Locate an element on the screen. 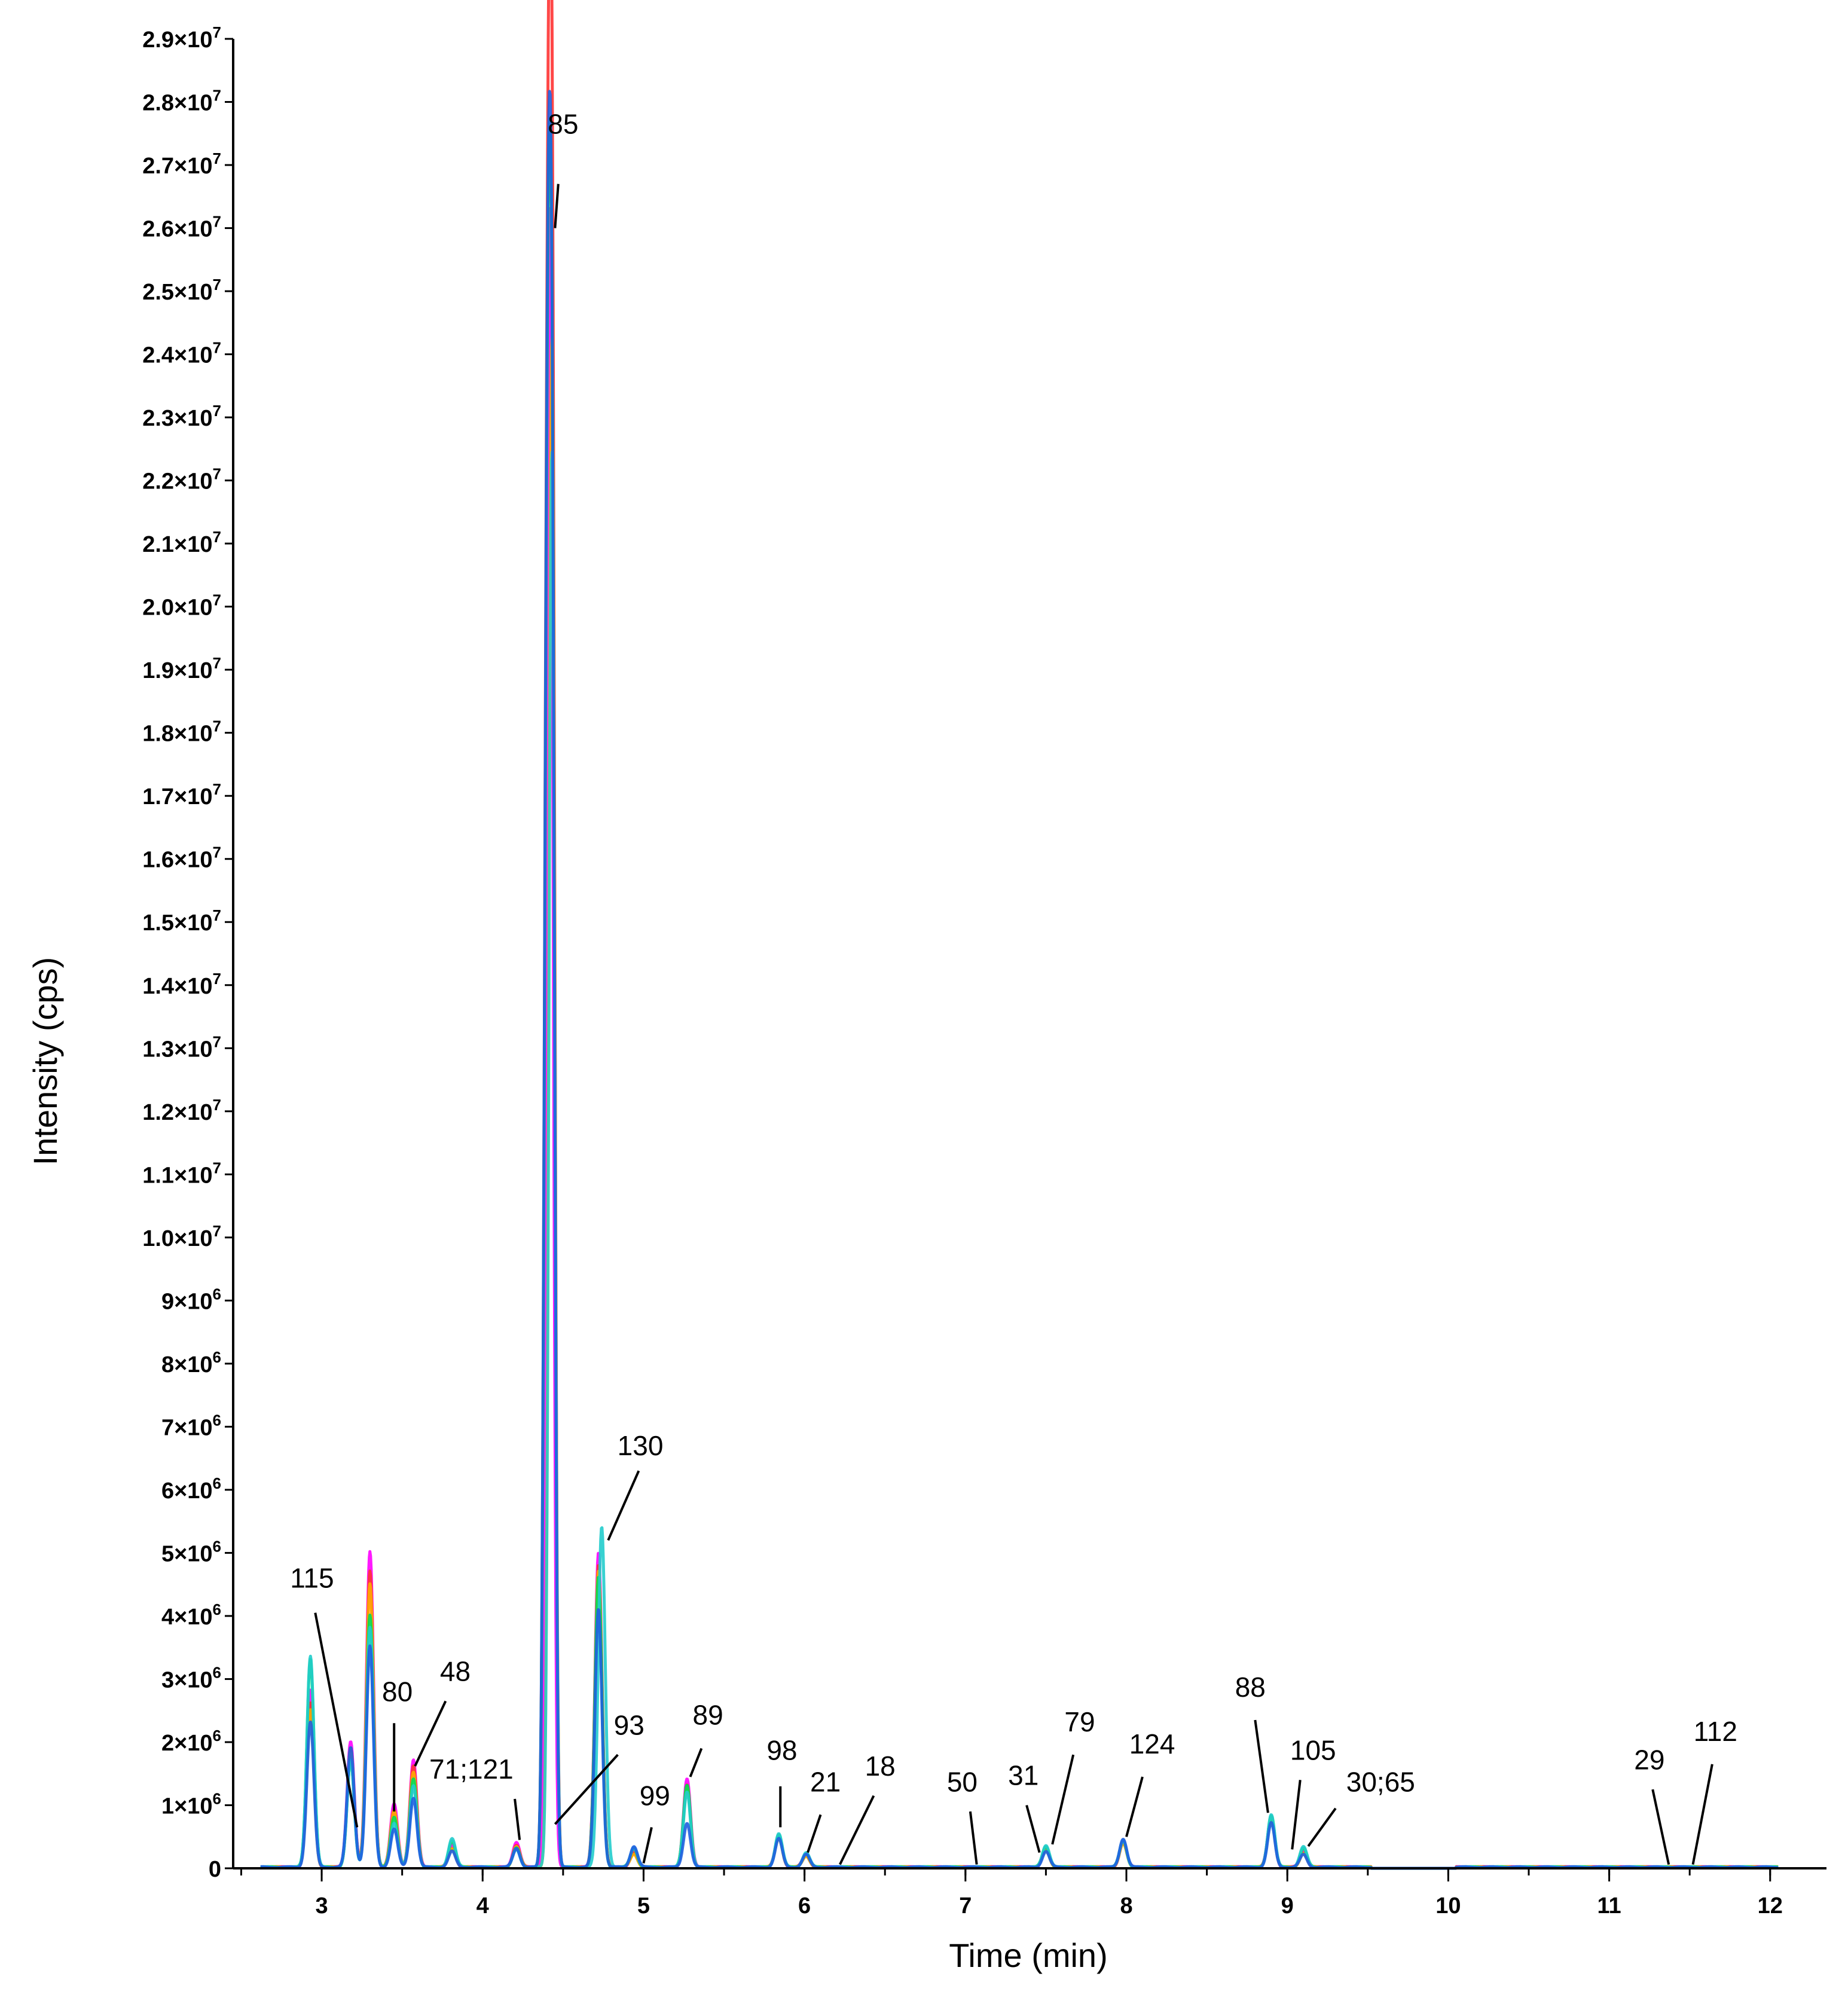  x-tick-label: 3 is located at coordinates (321, 1906).